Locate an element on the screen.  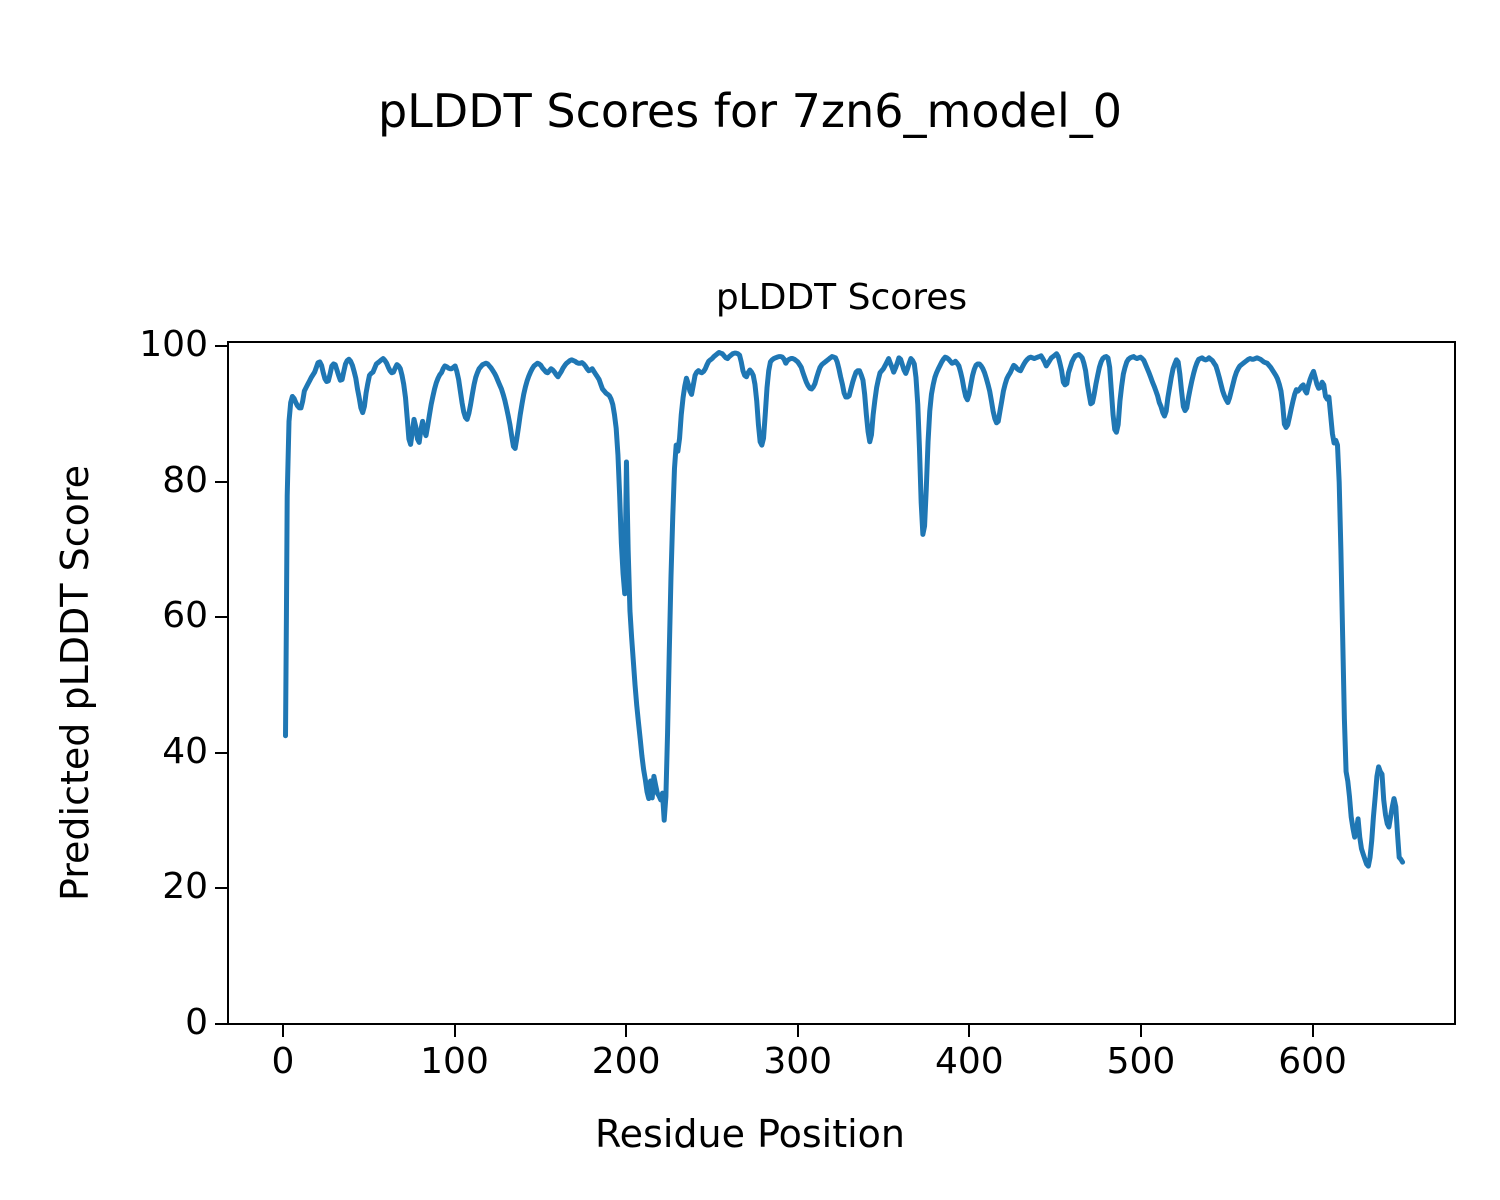
figure-title: pLDDT Scores for 7zn6_model_0 is located at coordinates (750, 111).